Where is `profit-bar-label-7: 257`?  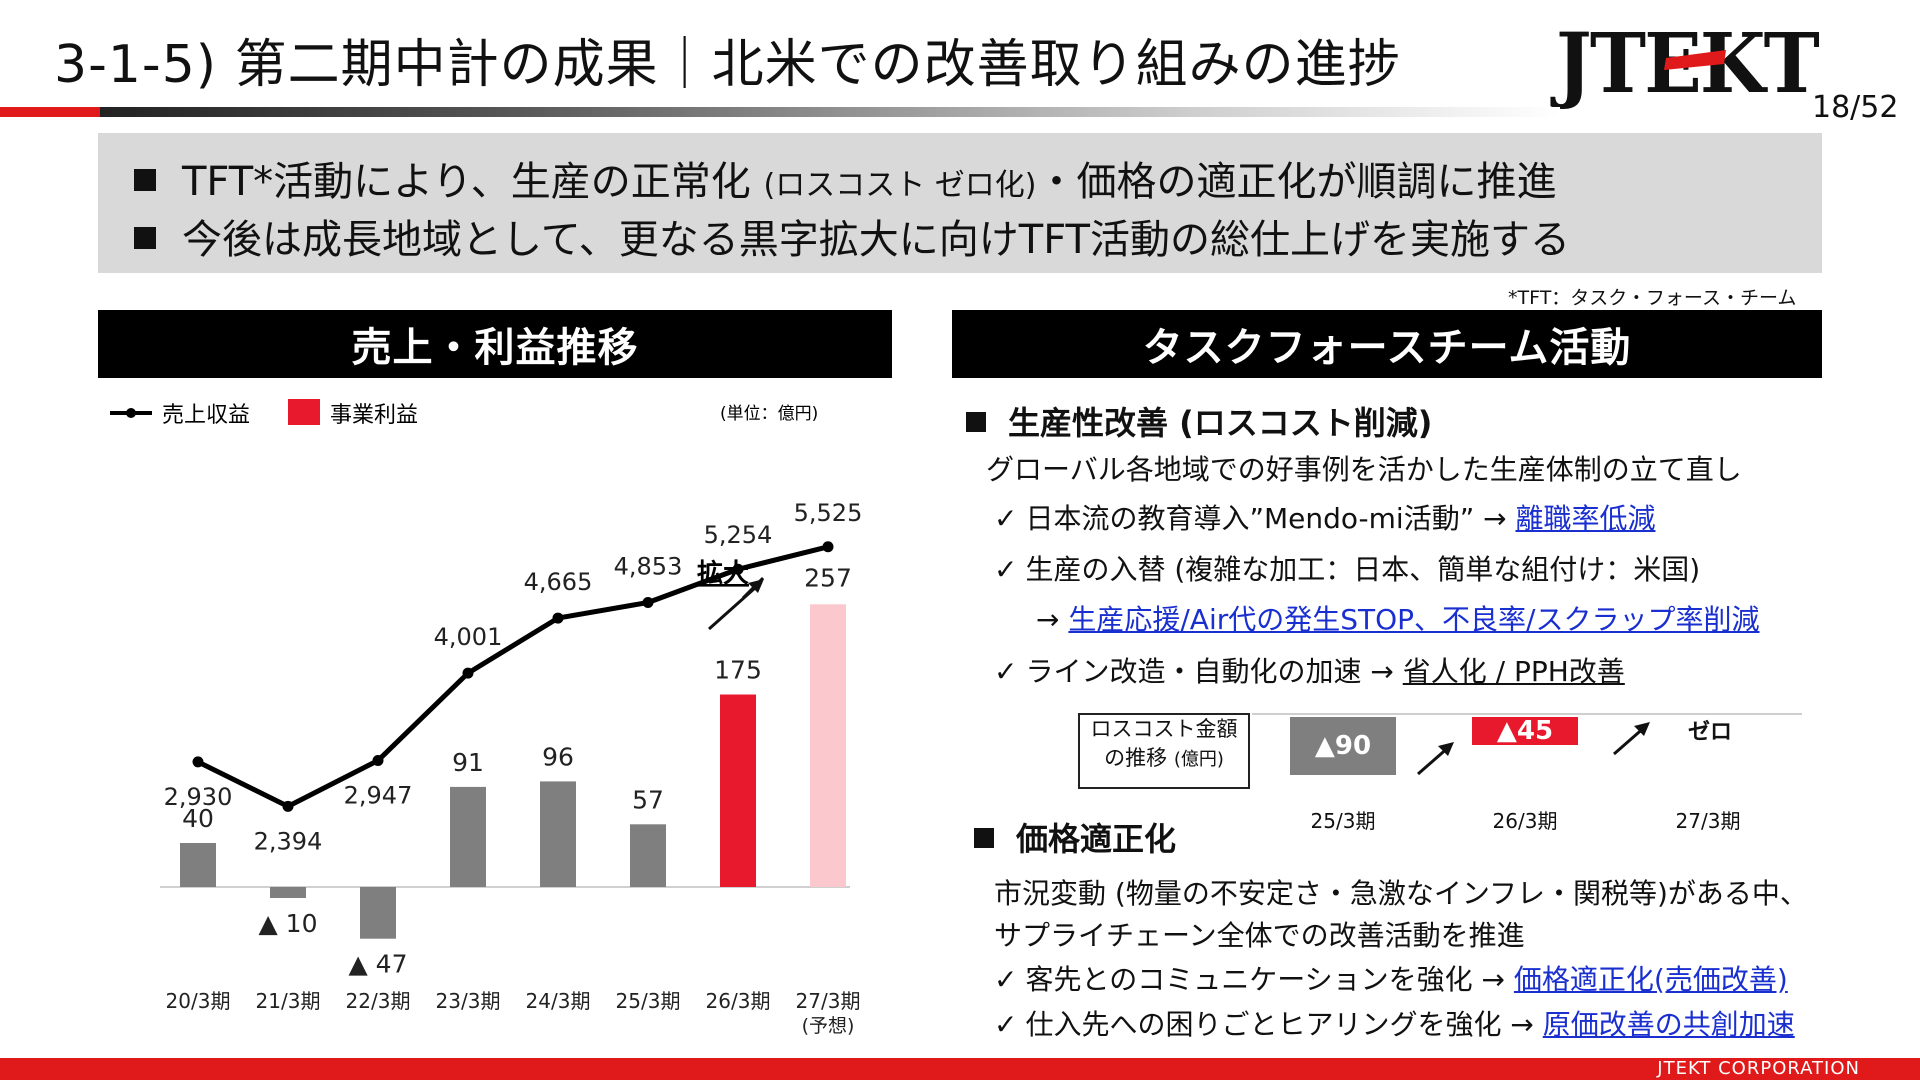 profit-bar-label-7: 257 is located at coordinates (828, 577).